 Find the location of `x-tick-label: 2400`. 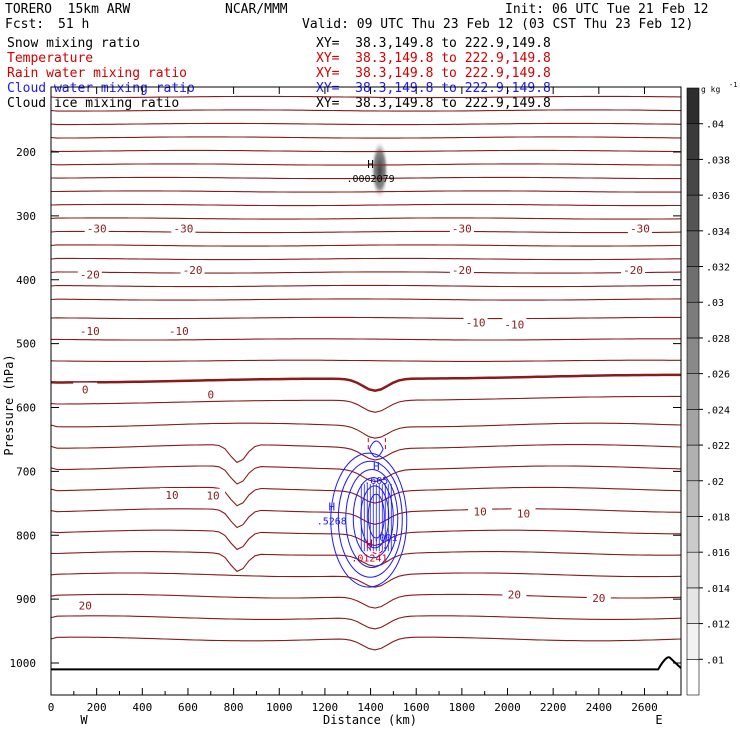

x-tick-label: 2400 is located at coordinates (599, 707).